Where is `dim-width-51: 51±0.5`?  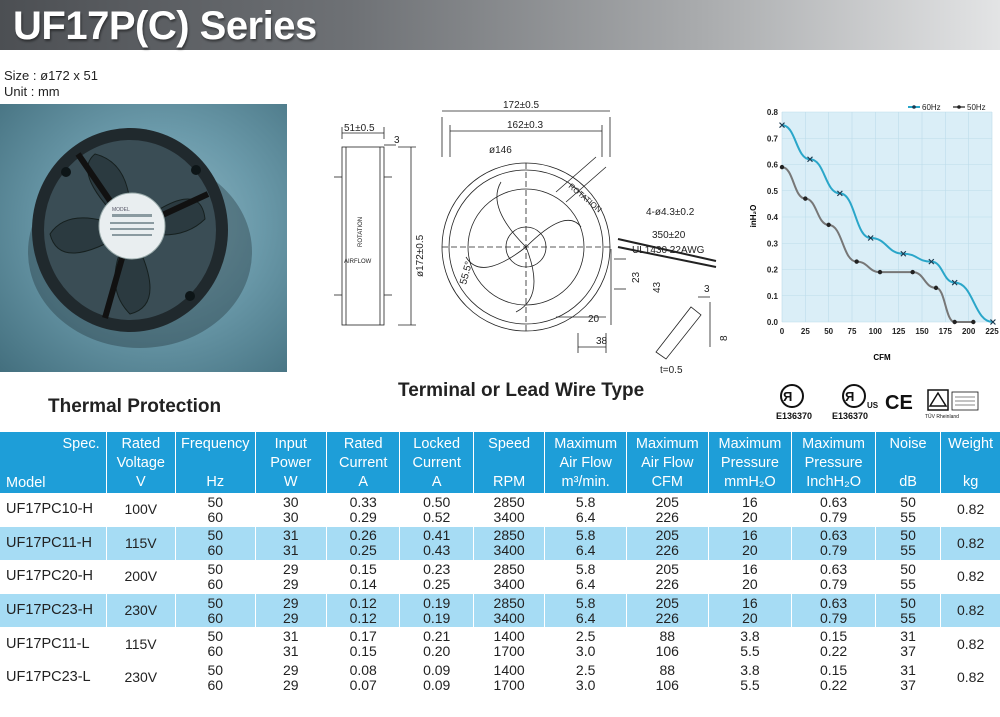
dim-width-51: 51±0.5 is located at coordinates (359, 128).